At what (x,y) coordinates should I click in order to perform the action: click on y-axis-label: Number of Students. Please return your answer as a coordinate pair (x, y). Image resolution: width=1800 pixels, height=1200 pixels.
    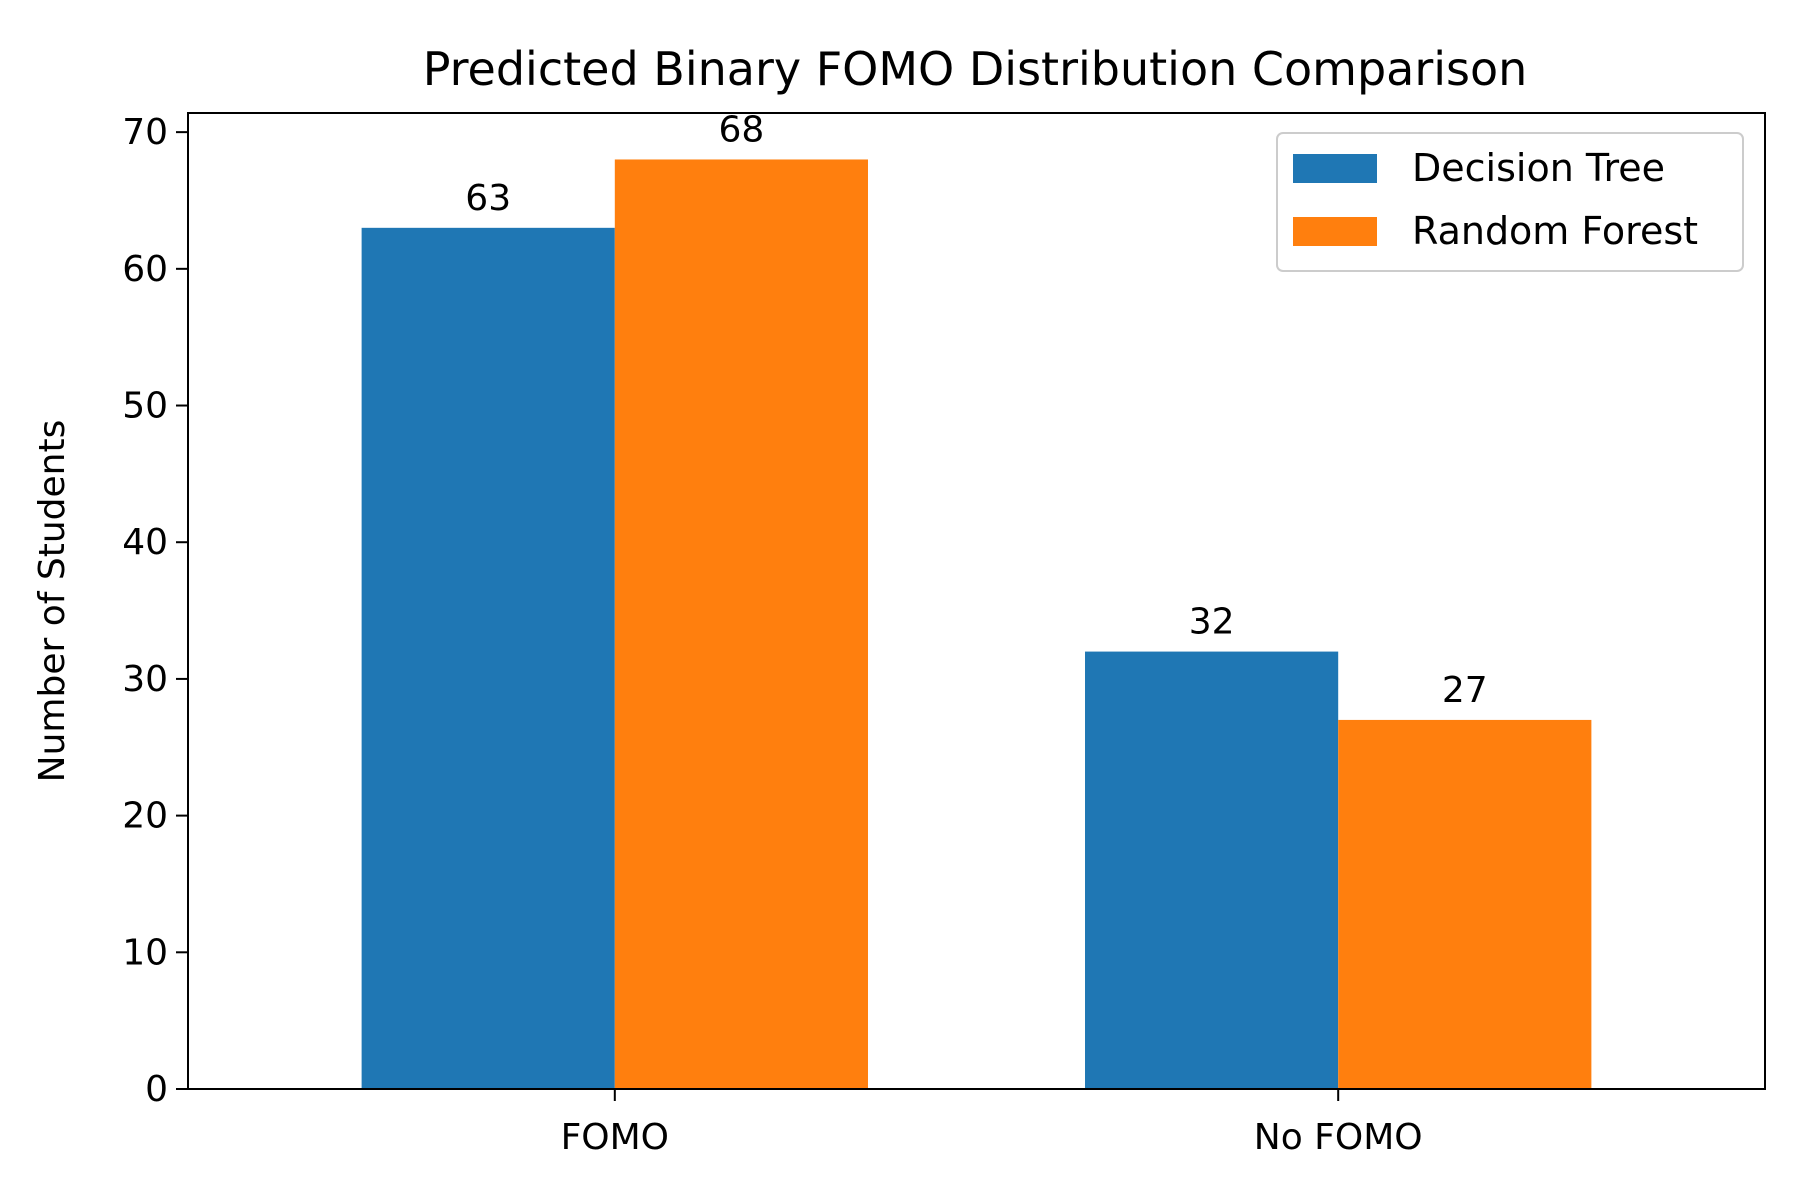
    Looking at the image, I should click on (52, 601).